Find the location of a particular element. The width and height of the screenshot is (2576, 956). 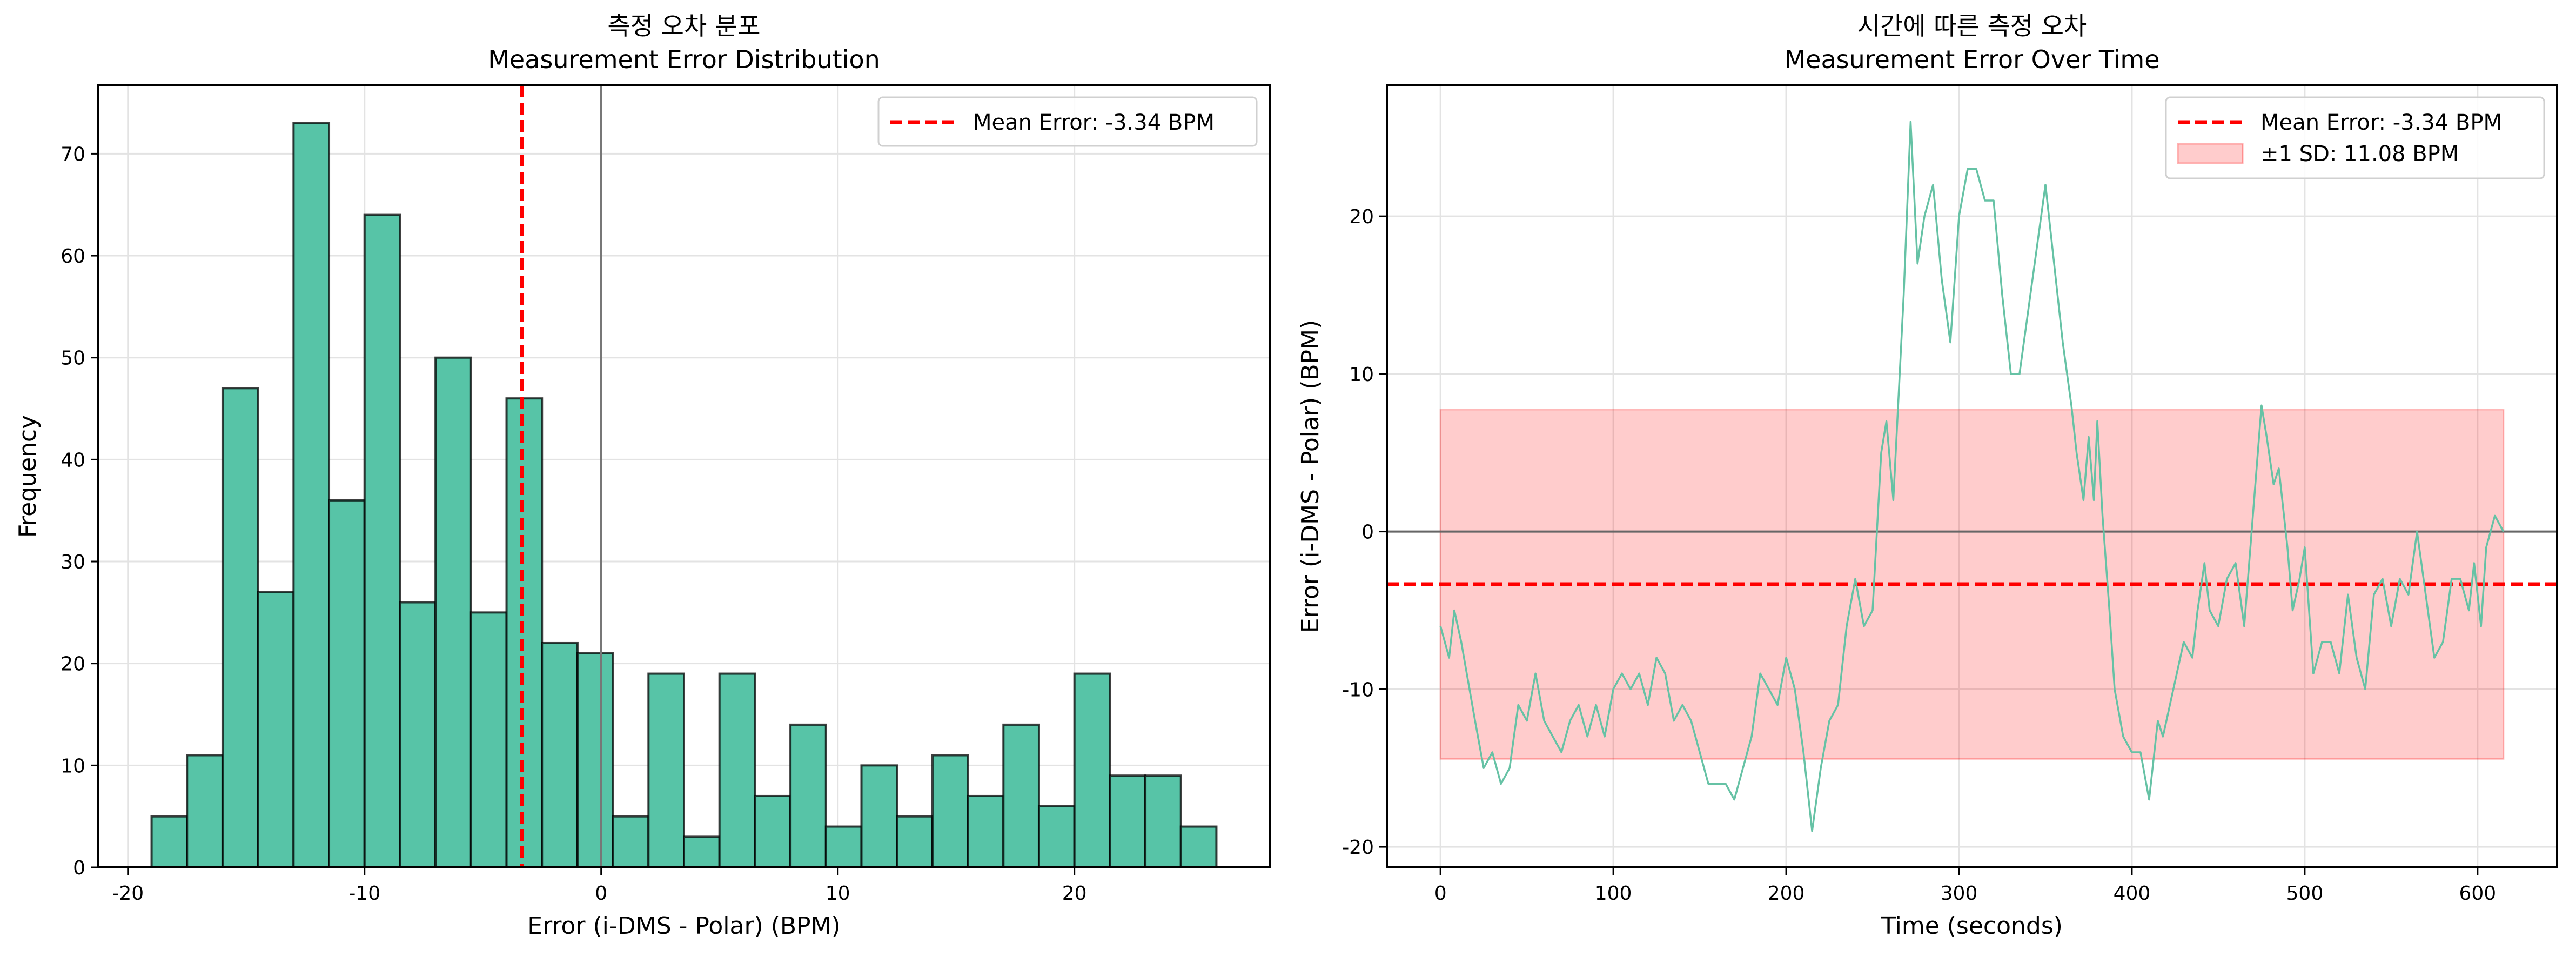

y-tick-label: 30 is located at coordinates (73, 562).